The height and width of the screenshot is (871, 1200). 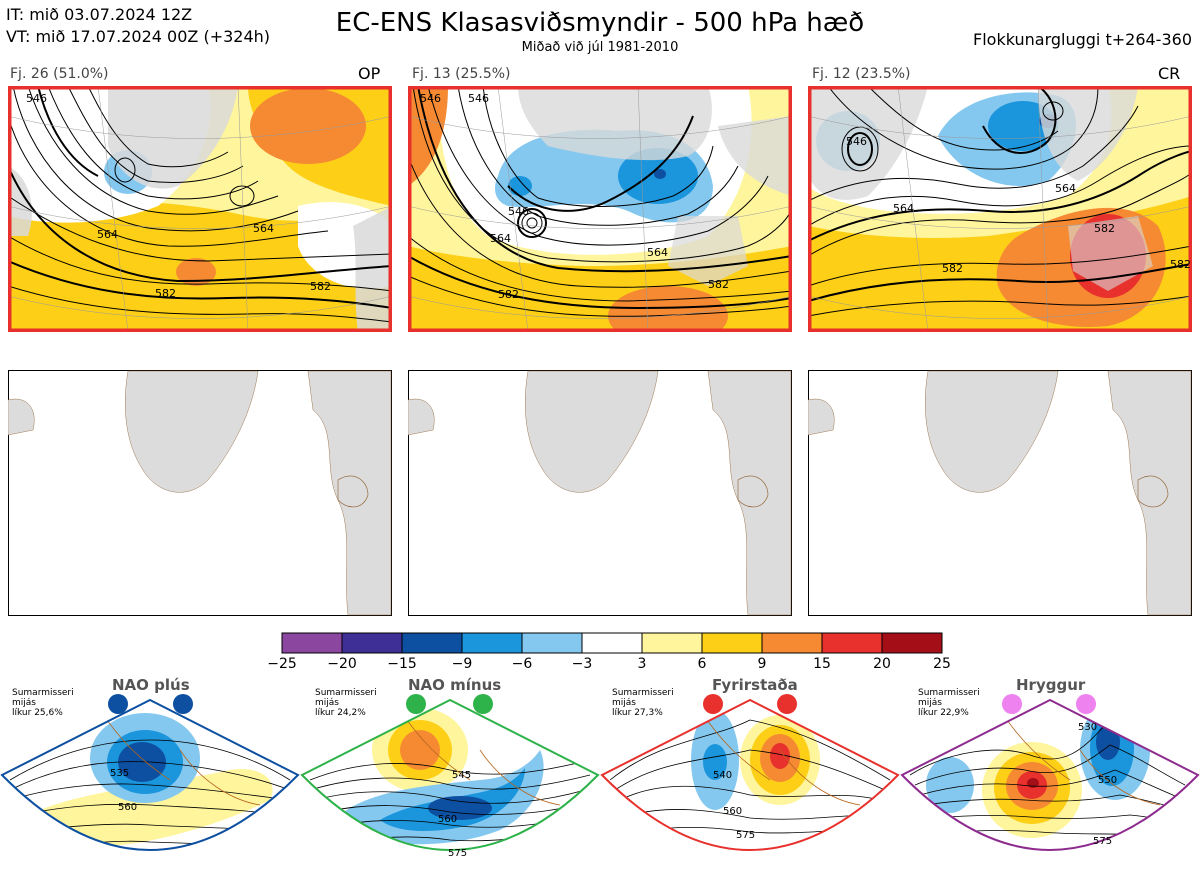 What do you see at coordinates (1050, 772) in the screenshot?
I see `regime-4-map` at bounding box center [1050, 772].